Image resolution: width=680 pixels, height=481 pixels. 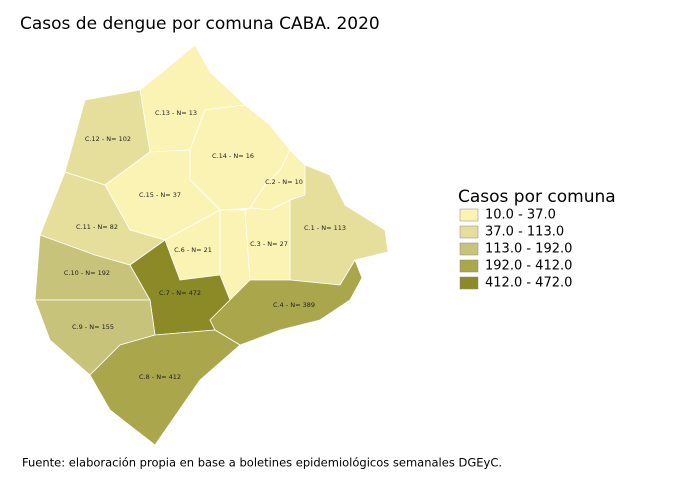 What do you see at coordinates (193, 250) in the screenshot?
I see `comuna-label: C.6 - N= 21` at bounding box center [193, 250].